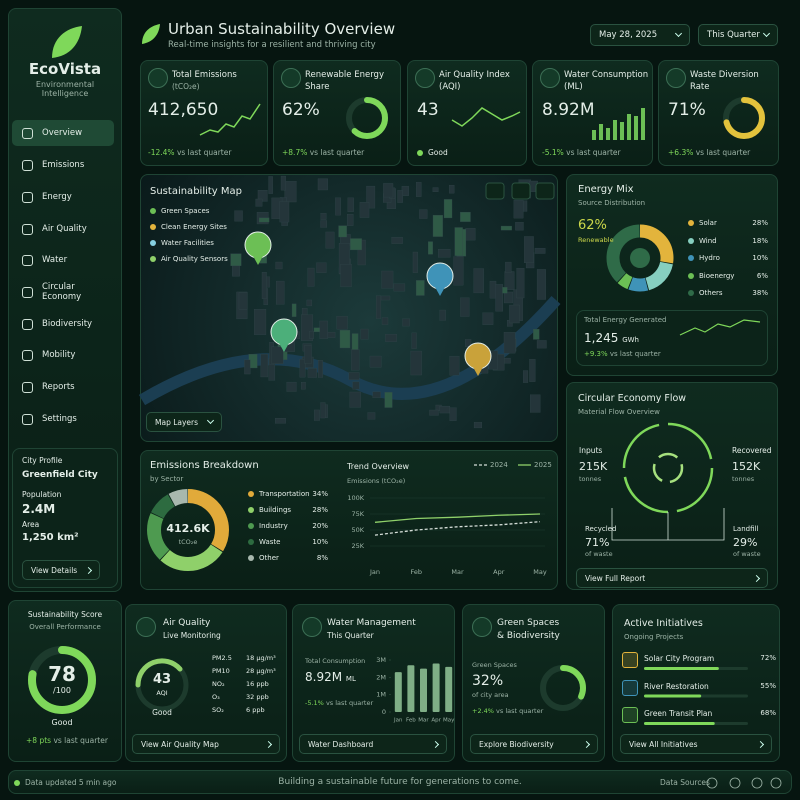 The height and width of the screenshot is (800, 800). What do you see at coordinates (760, 293) in the screenshot?
I see `source-share: 38%` at bounding box center [760, 293].